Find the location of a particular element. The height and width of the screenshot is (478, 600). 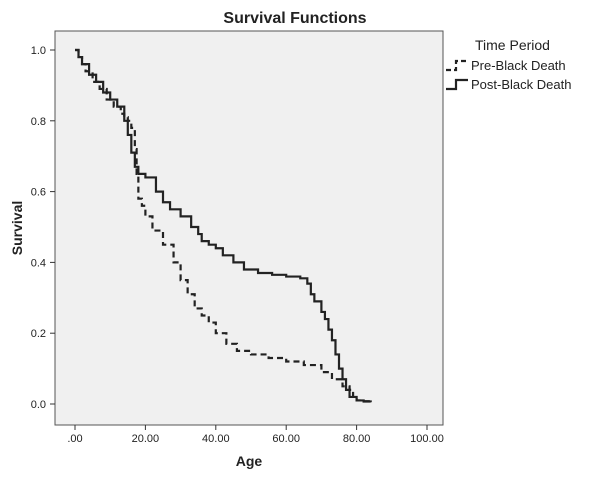

y-axis: 0.0 0.2 0.4 0.6 0.8 1.0 is located at coordinates (43, 228).